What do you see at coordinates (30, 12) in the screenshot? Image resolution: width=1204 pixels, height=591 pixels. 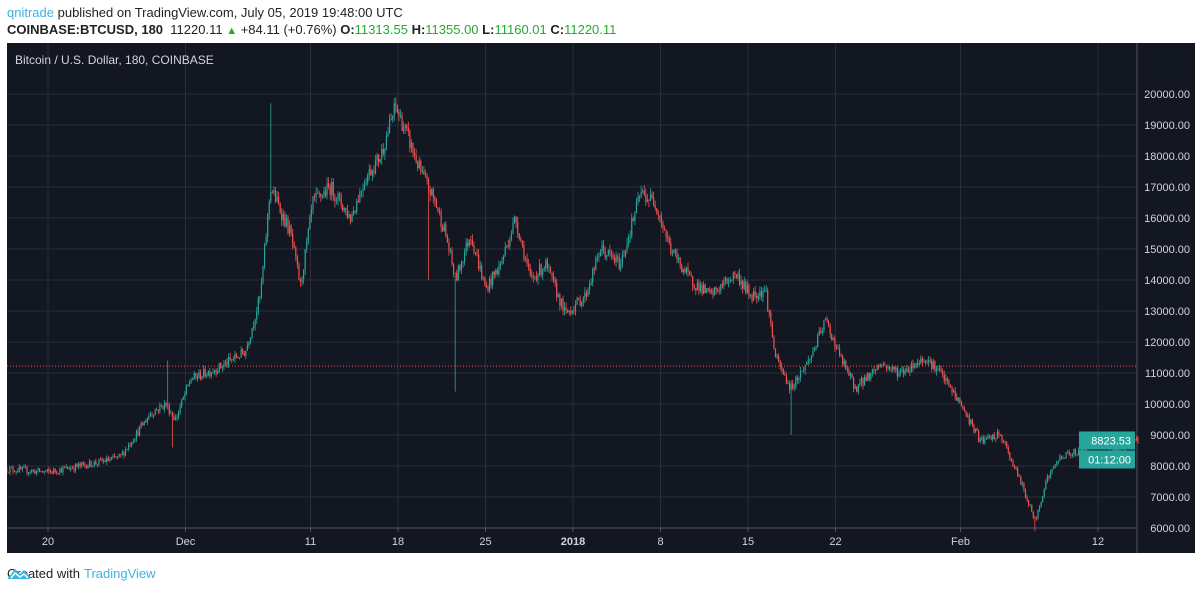 I see `author-link: qnitrade` at bounding box center [30, 12].